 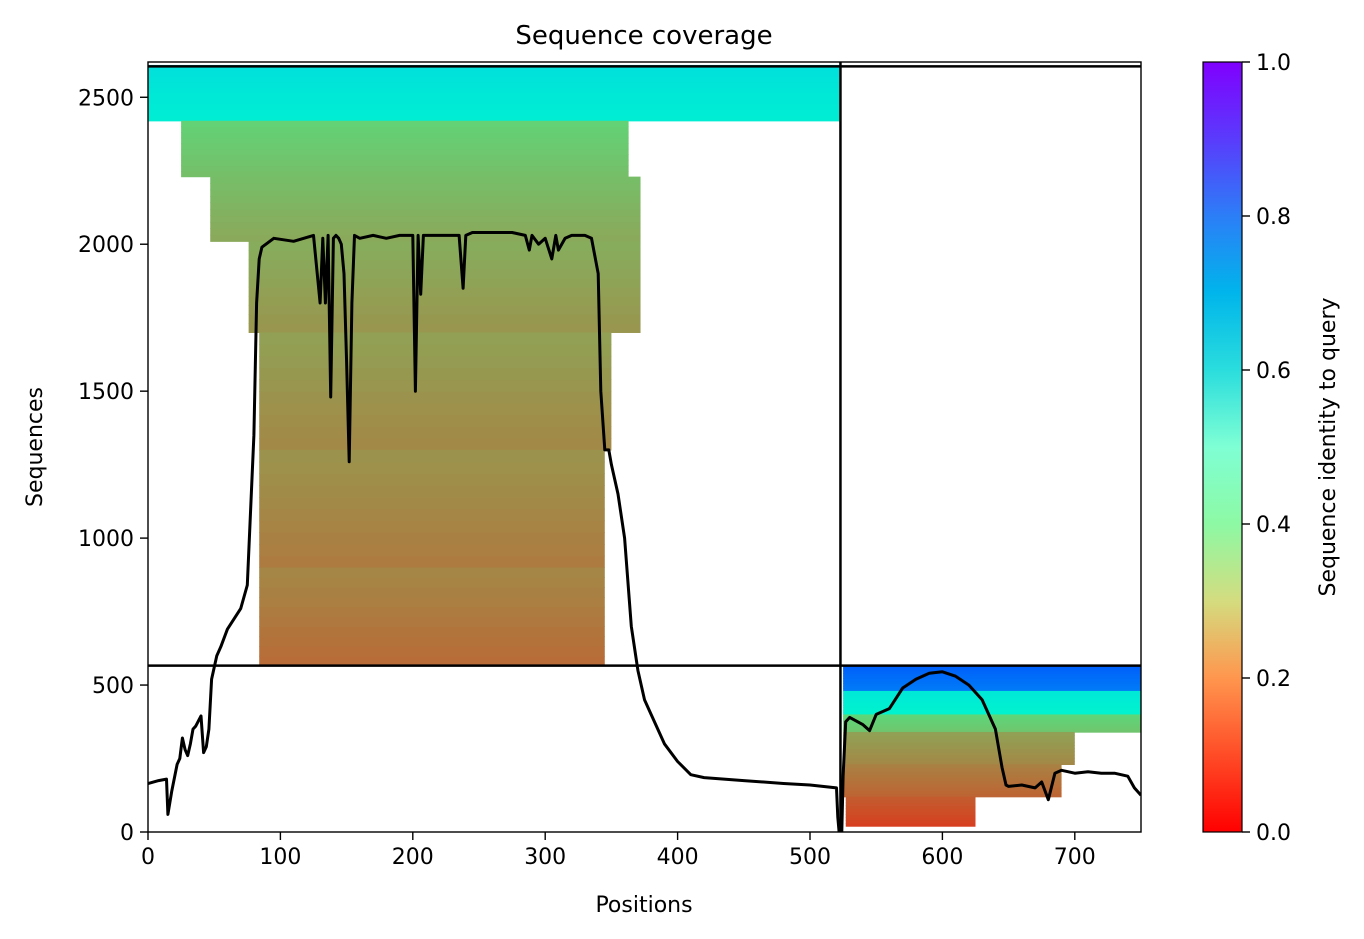 What do you see at coordinates (106, 539) in the screenshot?
I see `y-tick-label: 1000` at bounding box center [106, 539].